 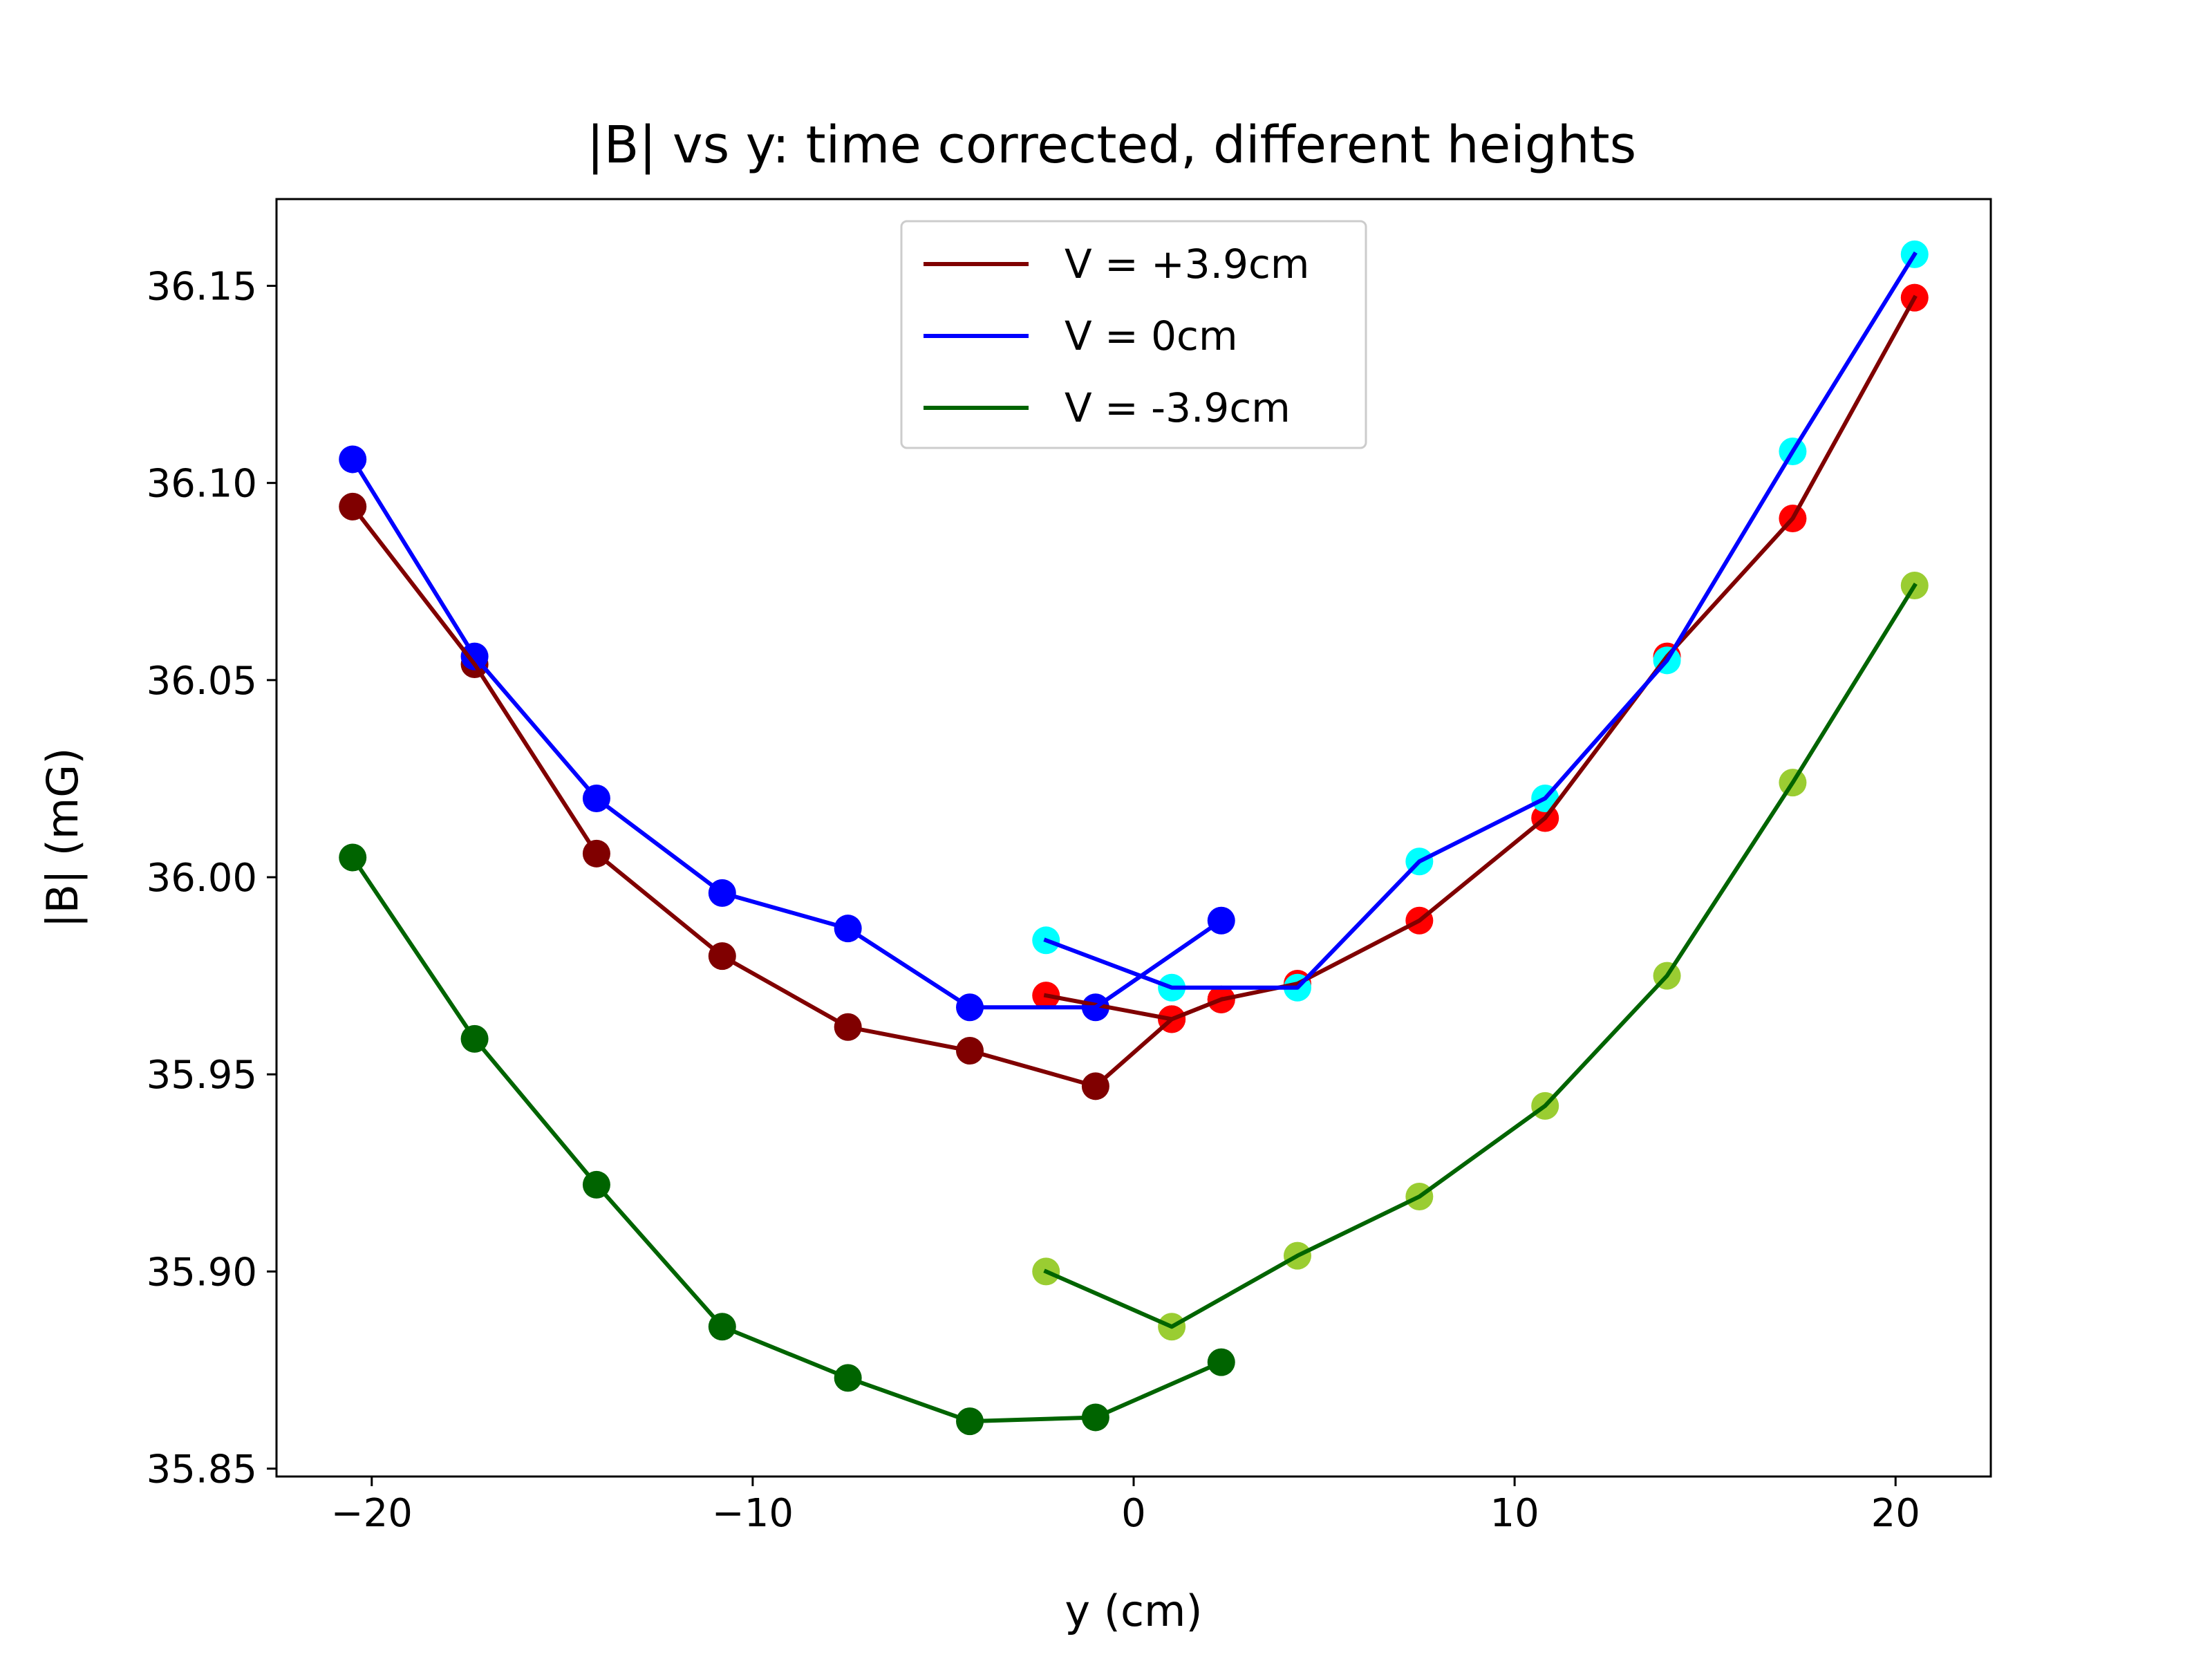 What do you see at coordinates (202, 484) in the screenshot?
I see `y-tick-label: 36.10` at bounding box center [202, 484].